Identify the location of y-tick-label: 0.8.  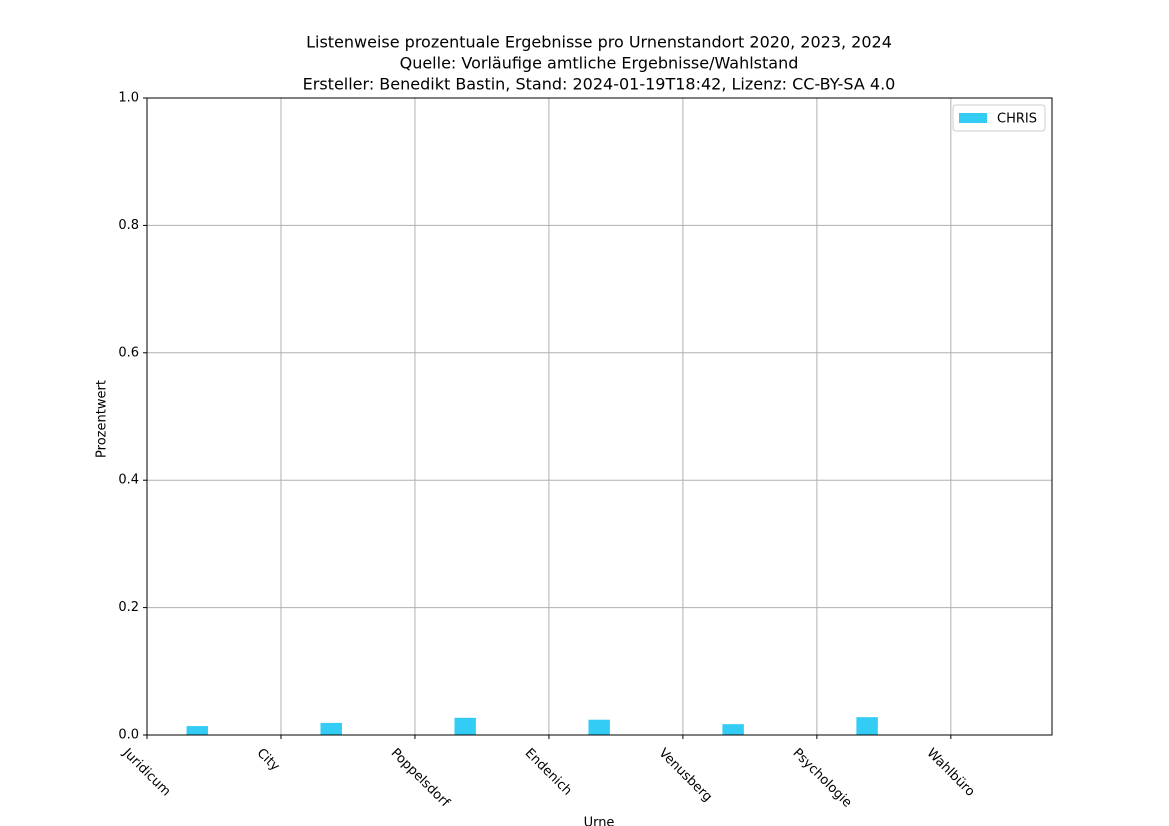
(128, 225).